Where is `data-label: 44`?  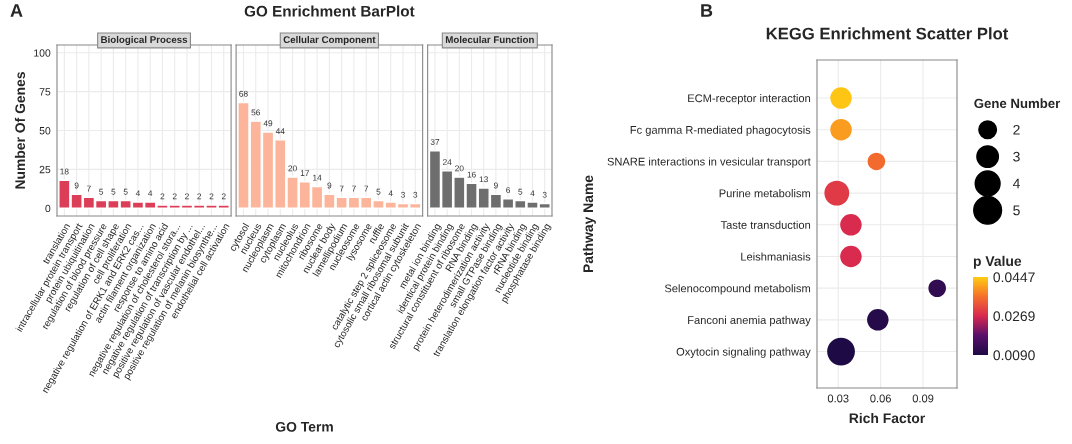 data-label: 44 is located at coordinates (280, 131).